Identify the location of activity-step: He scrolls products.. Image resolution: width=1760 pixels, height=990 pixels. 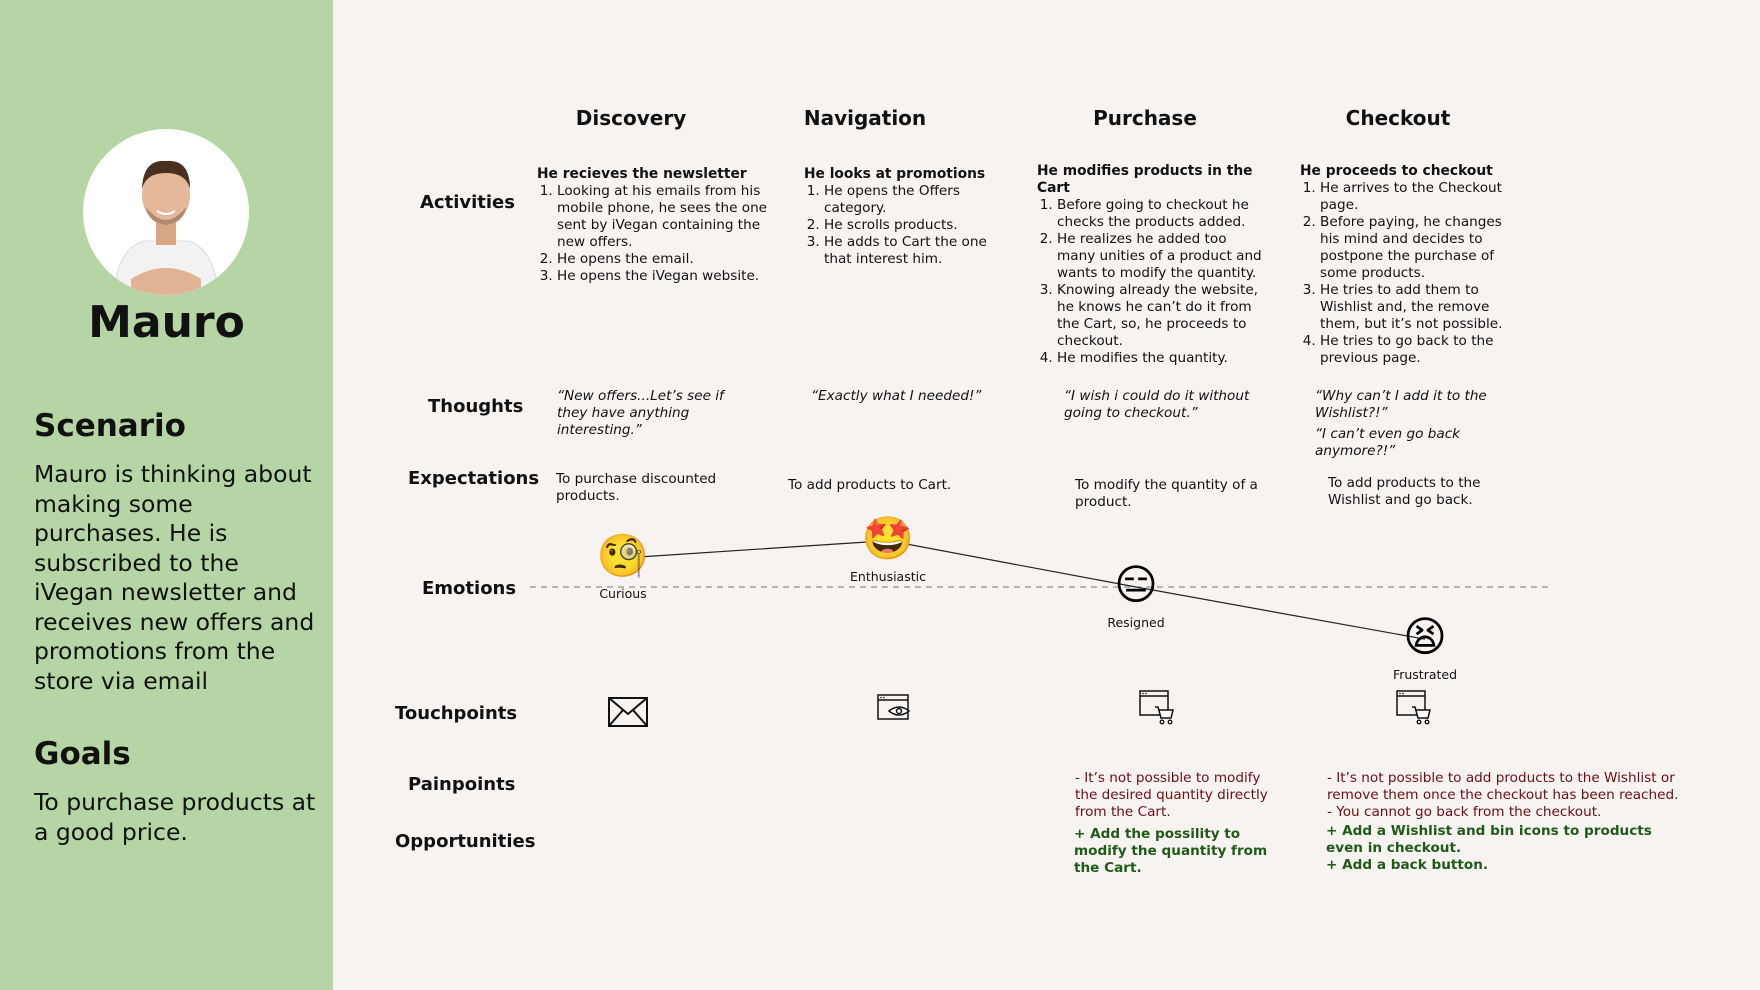
(914, 225).